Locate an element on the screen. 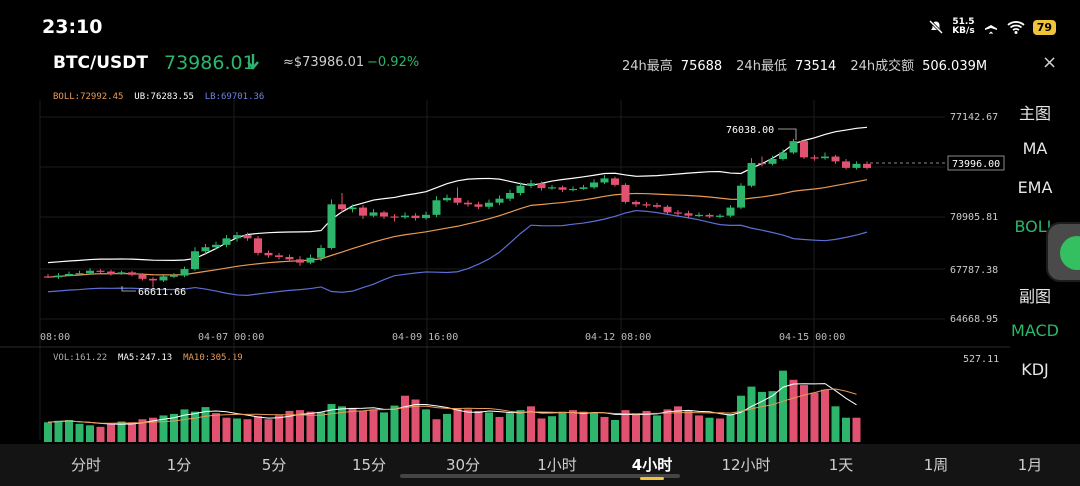 The width and height of the screenshot is (1080, 486). menu-ema: EMA is located at coordinates (1035, 187).